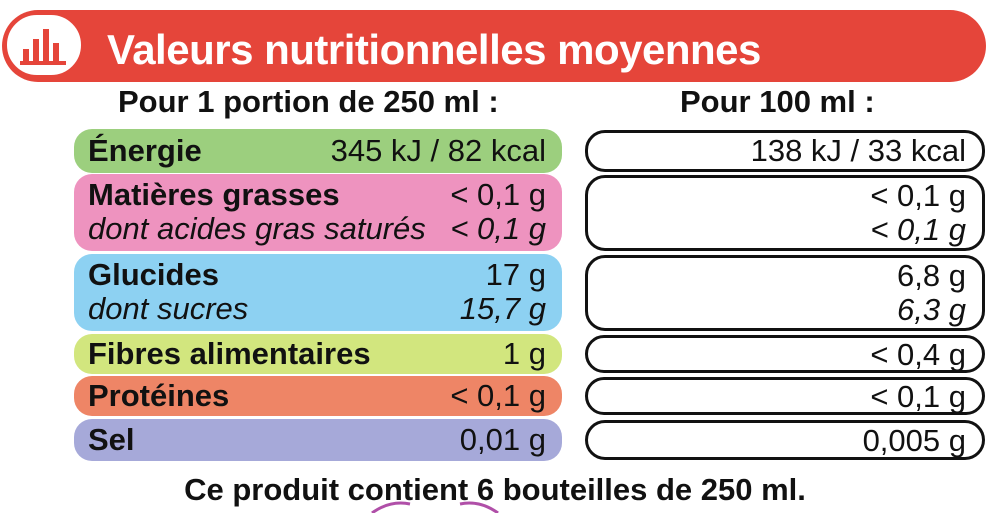 The width and height of the screenshot is (990, 513). I want to click on per100-row-energie: 138 kJ / 33 kcal, so click(785, 151).